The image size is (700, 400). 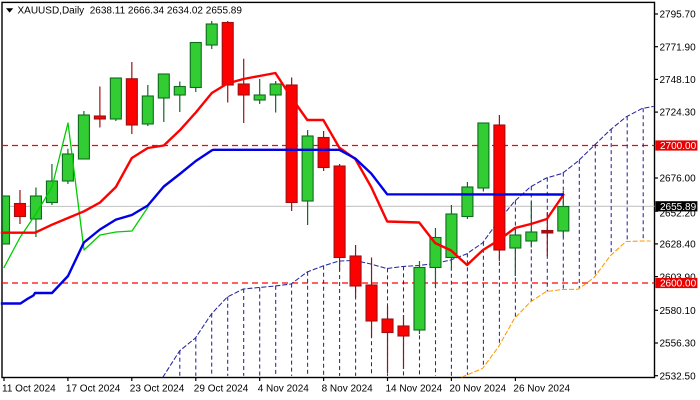 What do you see at coordinates (29, 389) in the screenshot?
I see `svg-text: 11 Oct 2024` at bounding box center [29, 389].